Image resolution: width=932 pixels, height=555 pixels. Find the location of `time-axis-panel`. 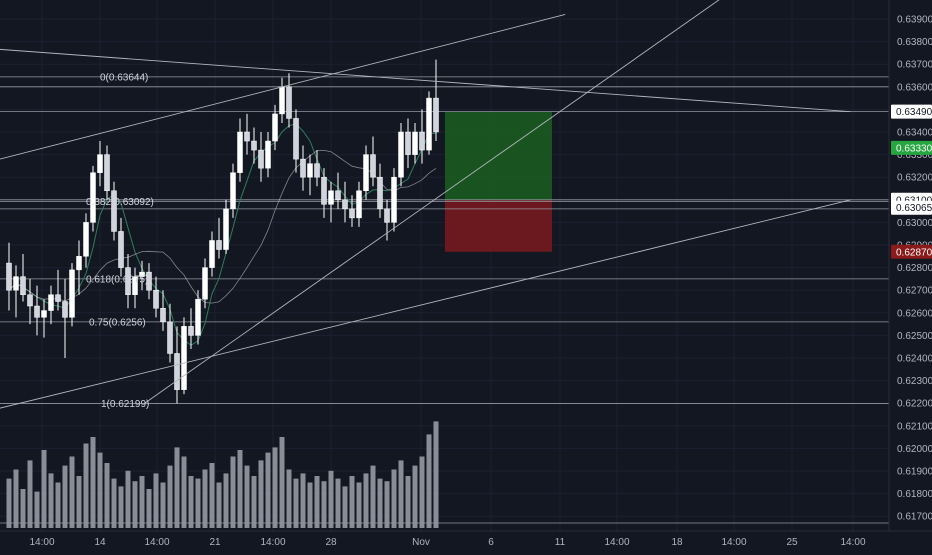

time-axis-panel is located at coordinates (466, 540).